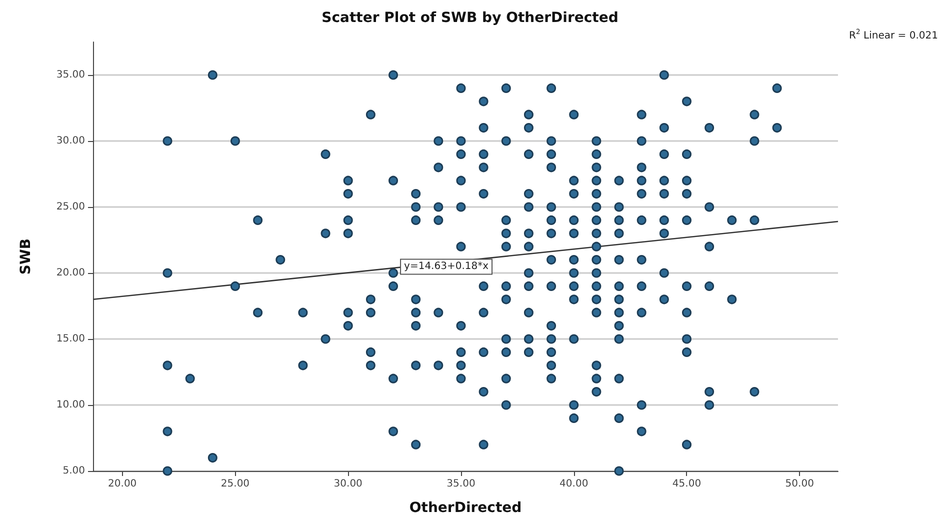 The image size is (950, 529). What do you see at coordinates (73, 471) in the screenshot?
I see `y-tick-label: 5.00` at bounding box center [73, 471].